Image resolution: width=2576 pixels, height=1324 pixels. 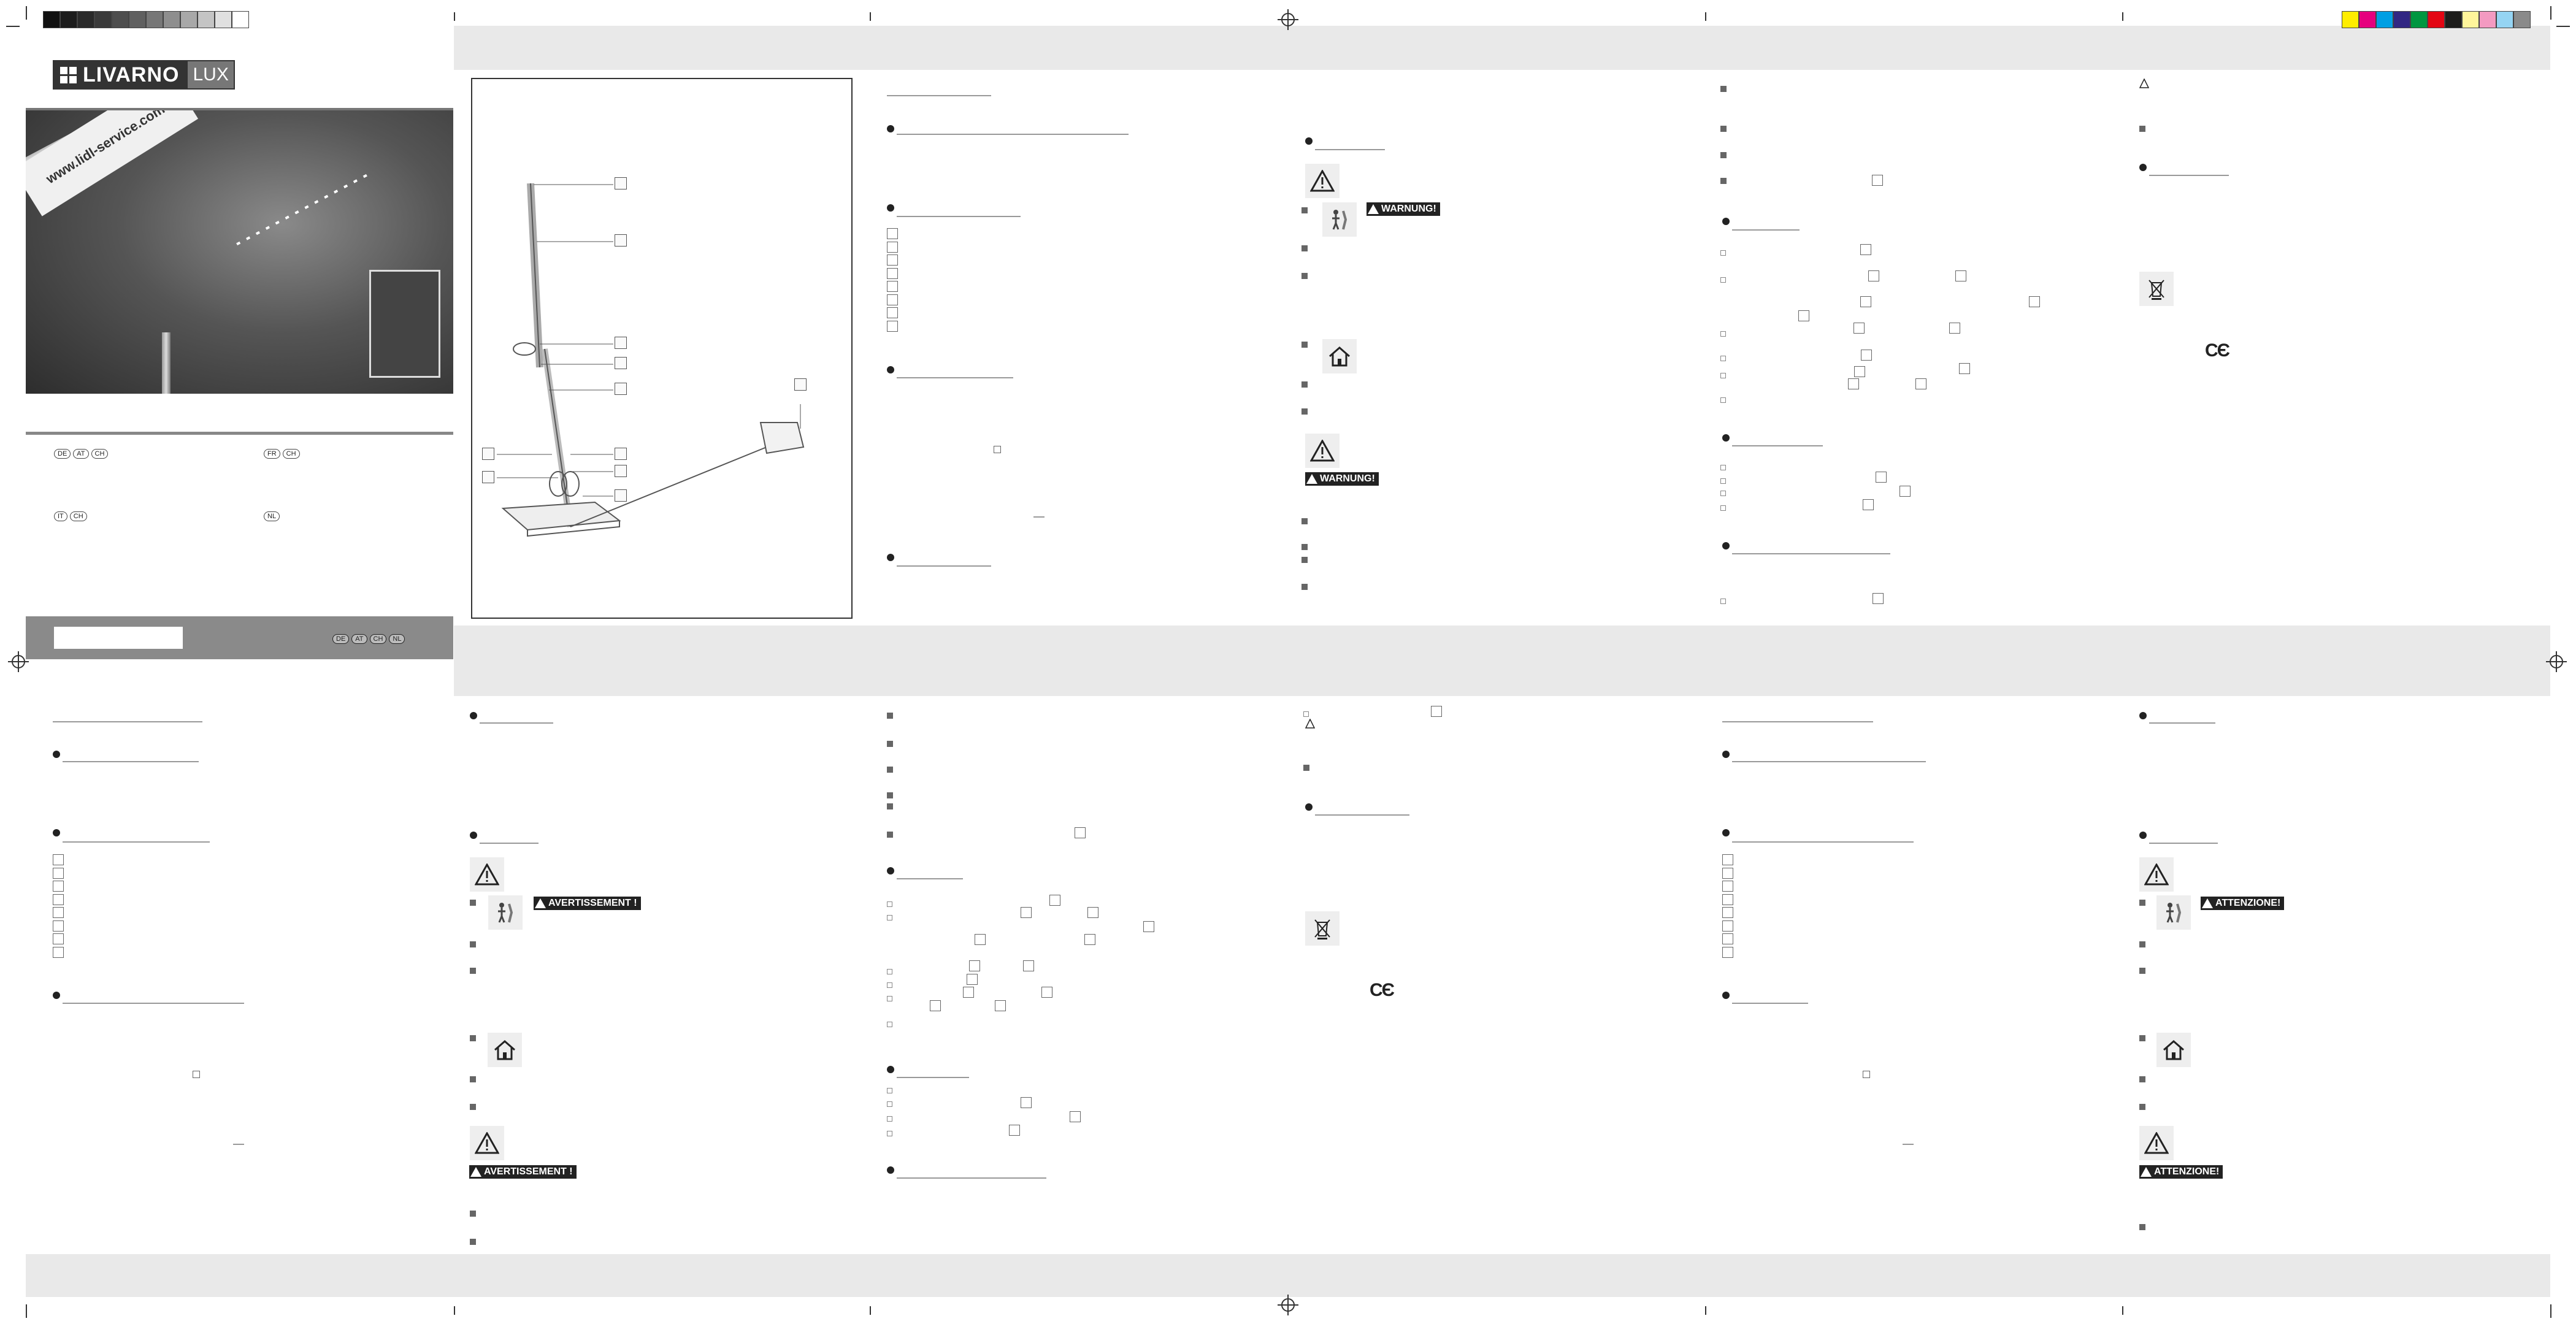 I want to click on footer-lang-chips: DE AT CH NL, so click(x=369, y=639).